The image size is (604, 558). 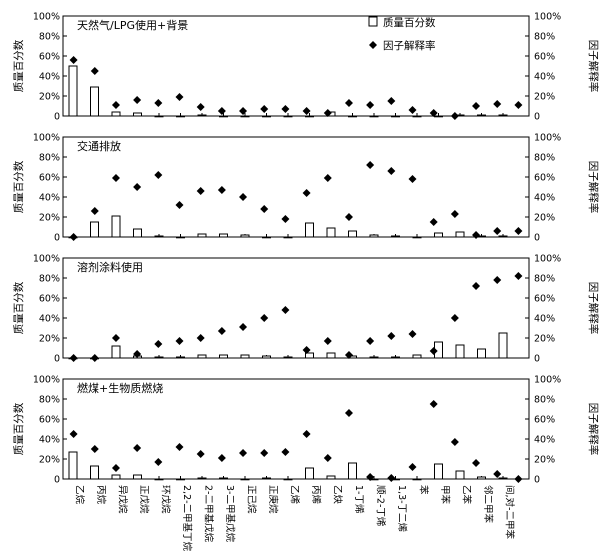 What do you see at coordinates (49, 400) in the screenshot?
I see `left-tick-label: 80%` at bounding box center [49, 400].